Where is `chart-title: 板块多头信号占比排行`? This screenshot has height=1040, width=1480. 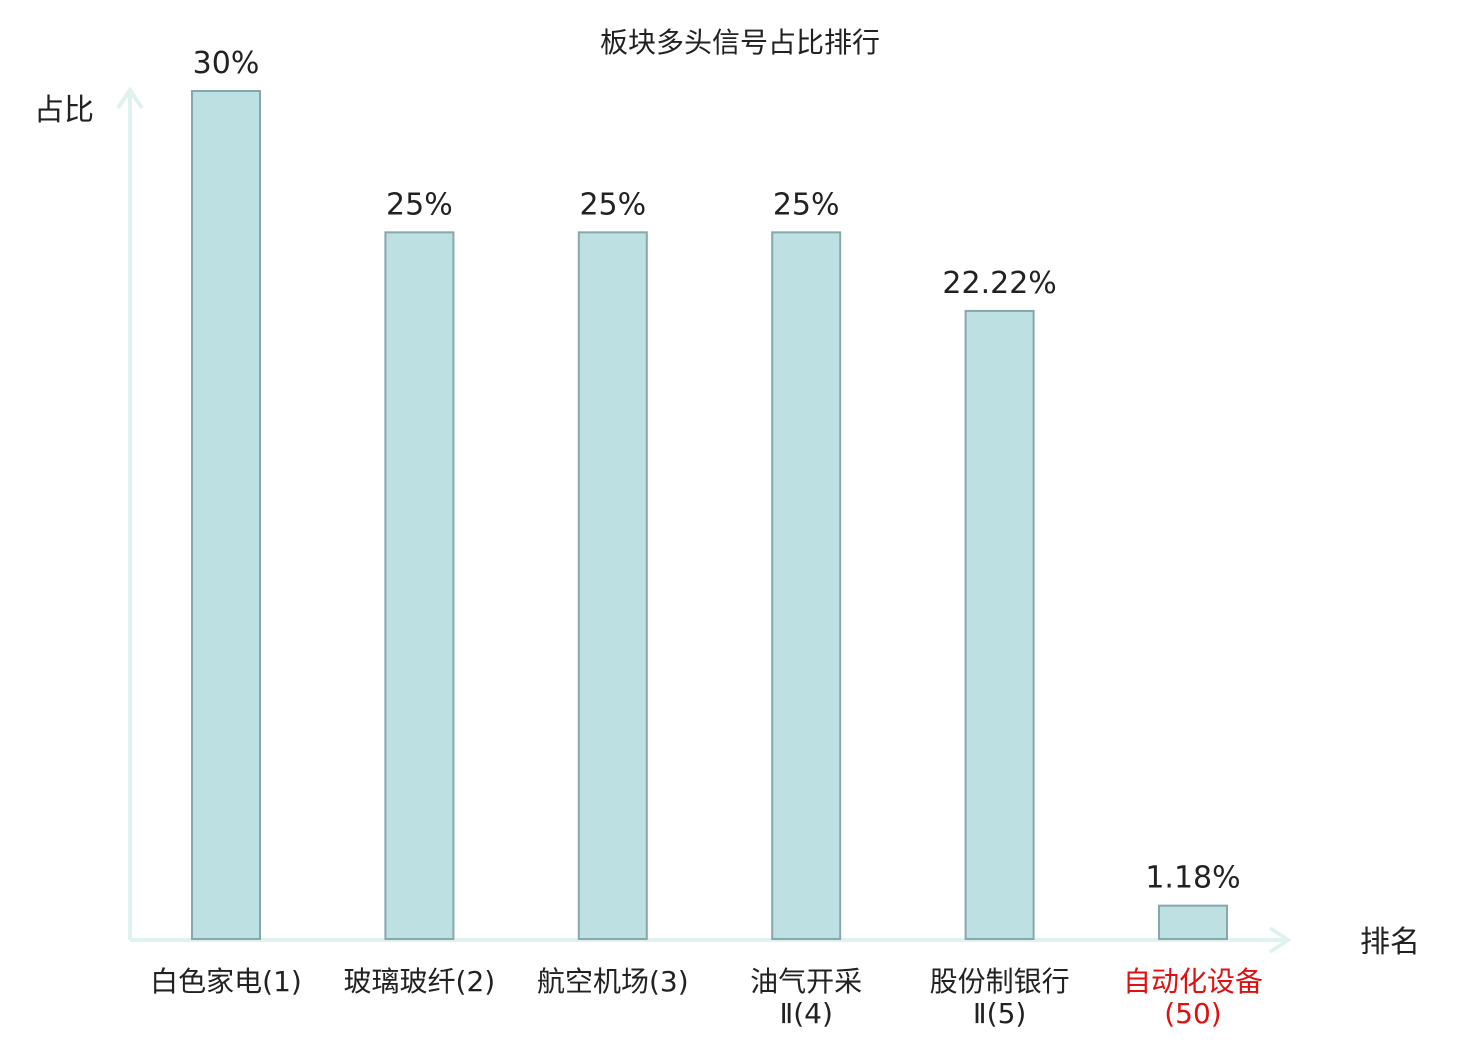 chart-title: 板块多头信号占比排行 is located at coordinates (740, 42).